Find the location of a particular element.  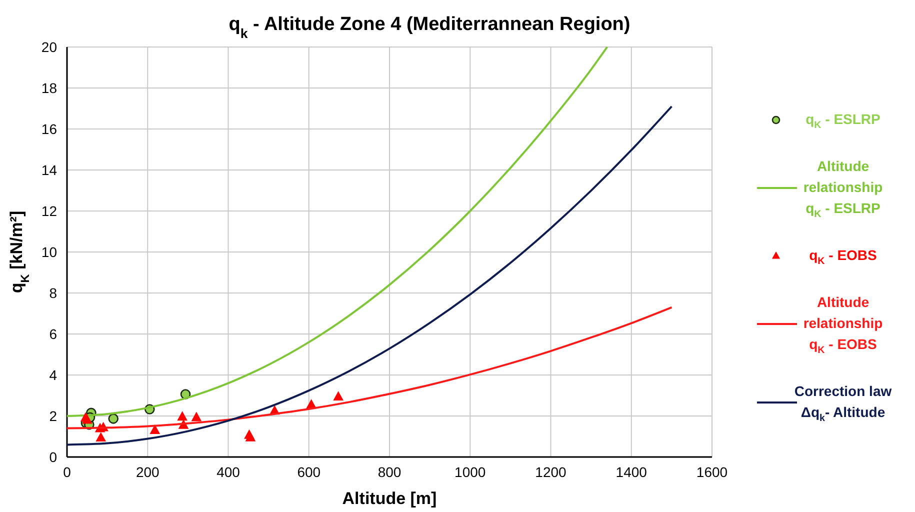

legend-label: q$_{K}$ - EOBS is located at coordinates (843, 257).